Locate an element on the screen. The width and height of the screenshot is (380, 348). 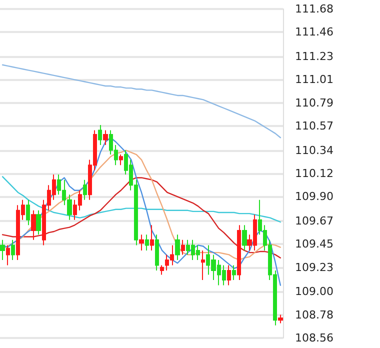
y-tick-label: 110.12 is located at coordinates (314, 173).